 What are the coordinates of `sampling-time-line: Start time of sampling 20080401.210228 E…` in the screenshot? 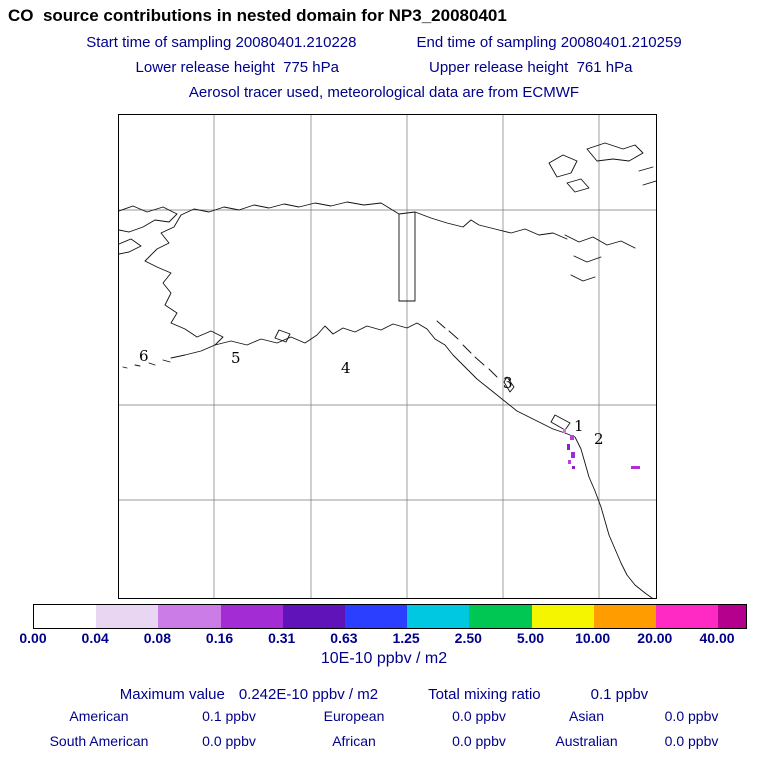 It's located at (384, 42).